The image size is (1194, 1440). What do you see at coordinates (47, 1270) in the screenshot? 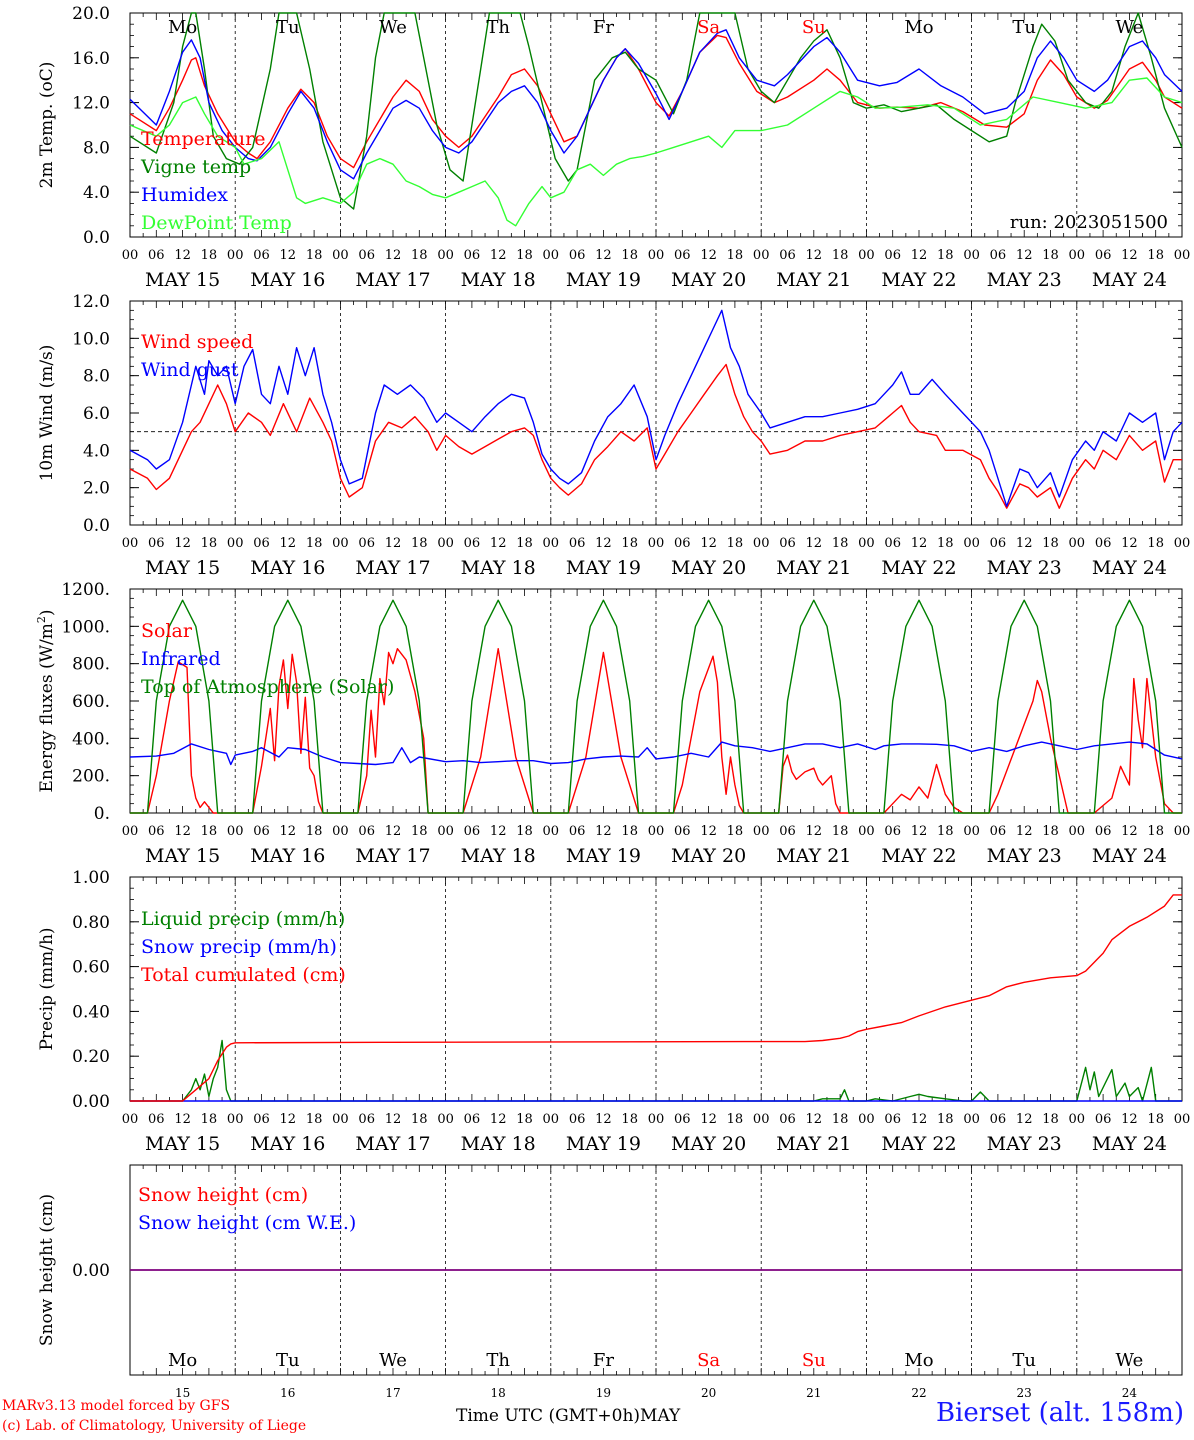
I see `y-axis-label: Snow height (cm)` at bounding box center [47, 1270].